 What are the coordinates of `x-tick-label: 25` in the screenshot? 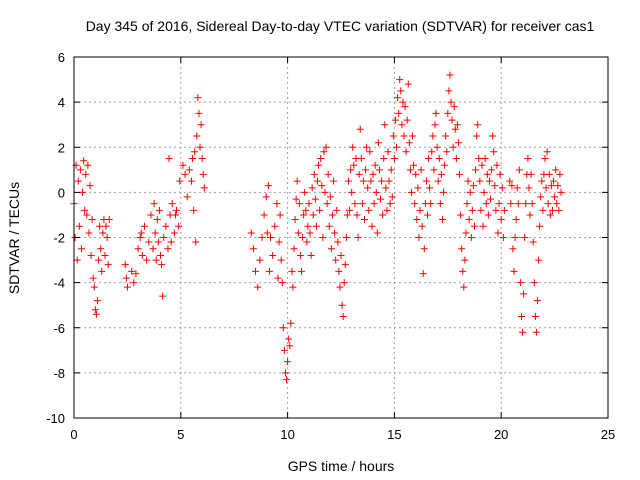 It's located at (608, 434).